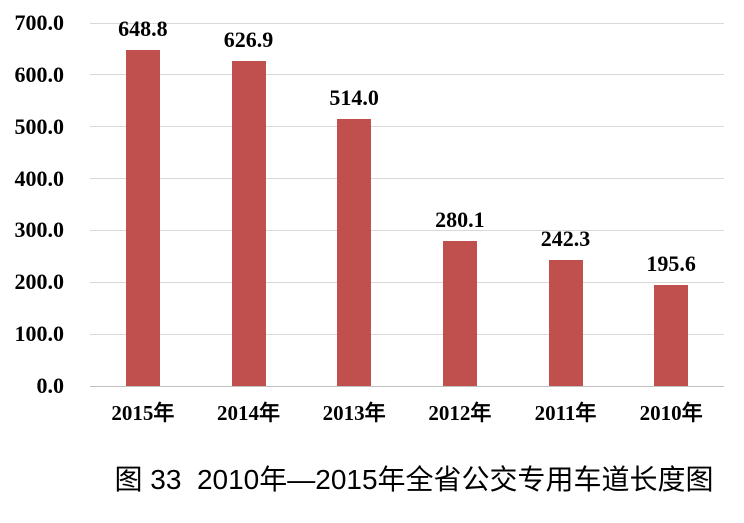  Describe the element at coordinates (671, 413) in the screenshot. I see `x-axis-category-label: 2010年` at that location.